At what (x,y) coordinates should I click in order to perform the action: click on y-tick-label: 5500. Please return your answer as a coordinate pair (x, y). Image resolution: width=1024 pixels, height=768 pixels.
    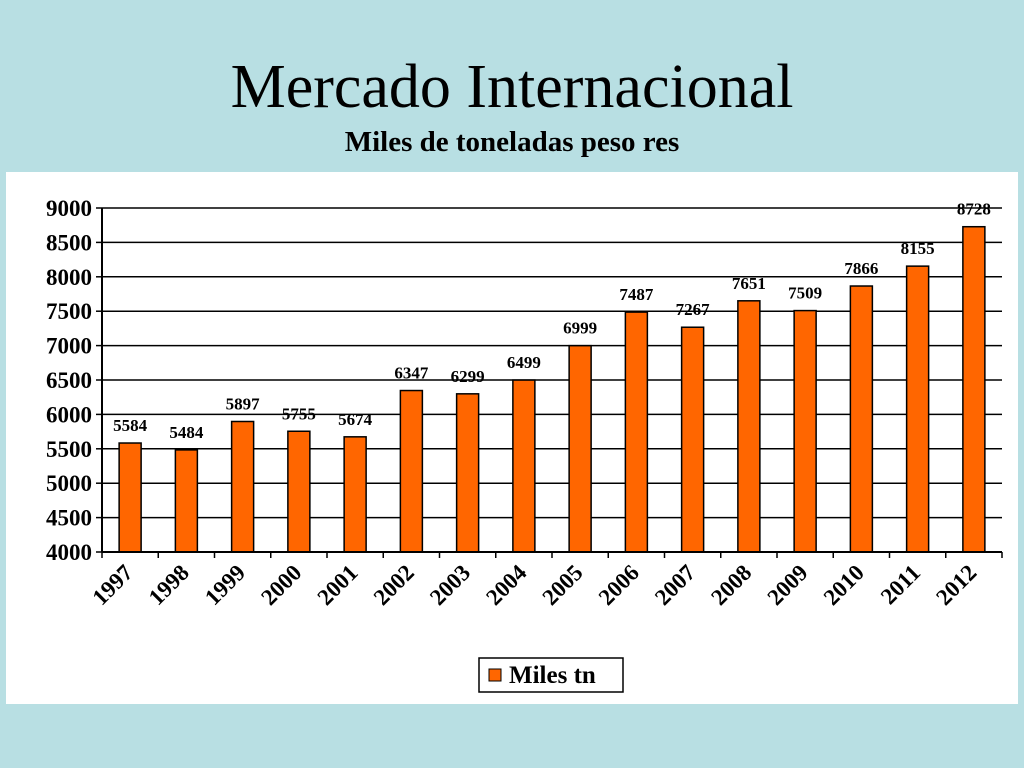
    Looking at the image, I should click on (69, 449).